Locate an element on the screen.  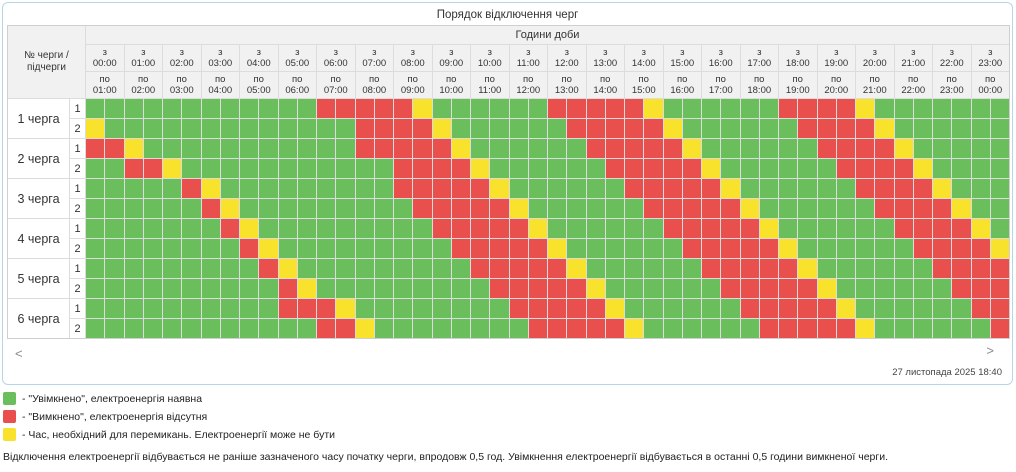
hour-to-header: по 18:00 is located at coordinates (759, 85).